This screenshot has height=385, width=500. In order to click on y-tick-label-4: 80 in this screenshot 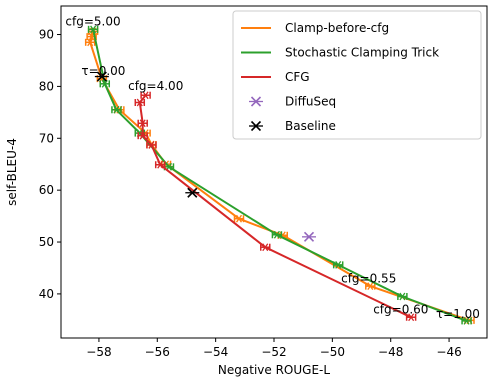, I will do `click(46, 86)`.